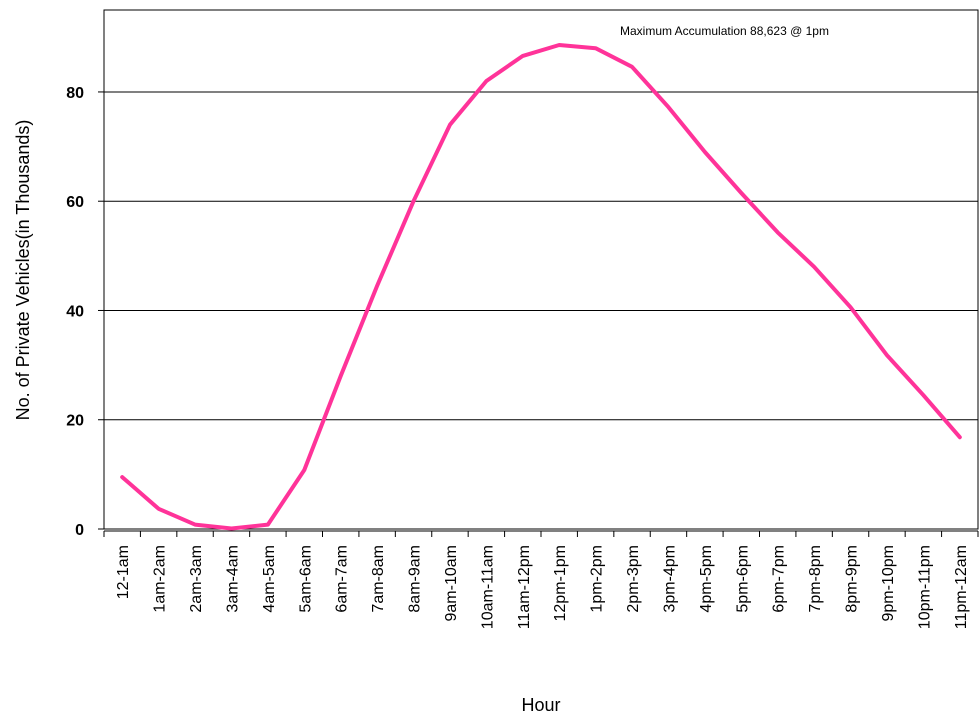 The image size is (979, 723). What do you see at coordinates (924, 587) in the screenshot?
I see `x-tick-label: 10pm-11pm` at bounding box center [924, 587].